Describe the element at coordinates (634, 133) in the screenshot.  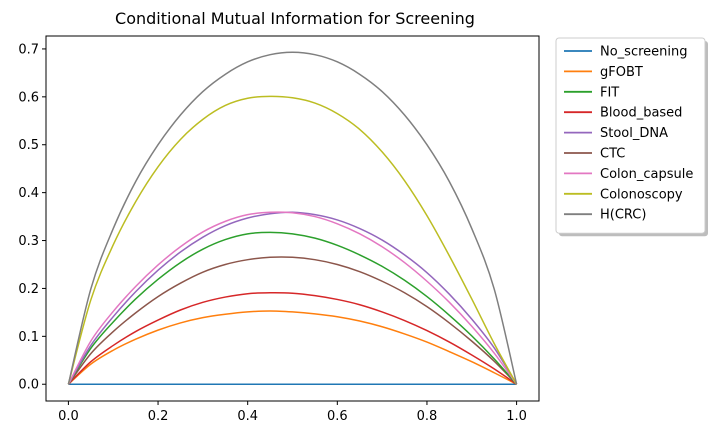
I see `legend-label: Stool_DNA` at that location.